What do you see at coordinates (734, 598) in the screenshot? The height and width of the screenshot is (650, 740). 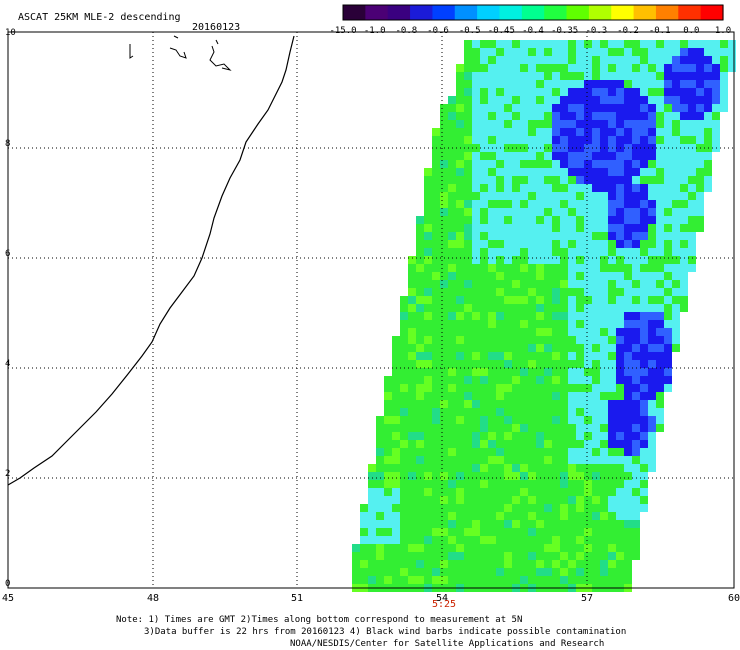 I see `x-tick-label: 60` at bounding box center [734, 598].